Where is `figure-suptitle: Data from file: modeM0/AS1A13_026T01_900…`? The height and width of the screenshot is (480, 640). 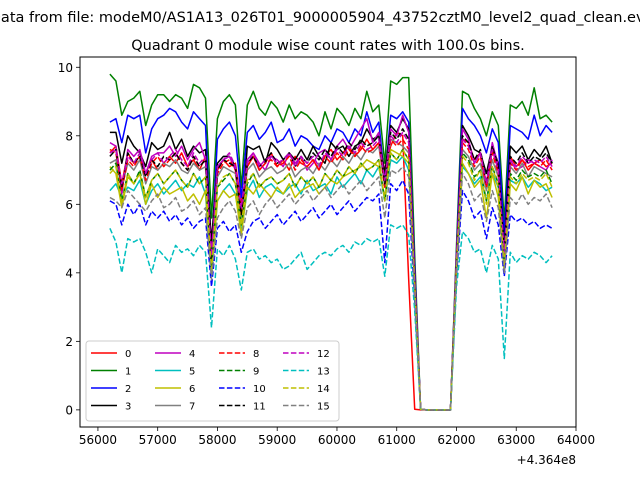 figure-suptitle: Data from file: modeM0/AS1A13_026T01_900… is located at coordinates (320, 18).